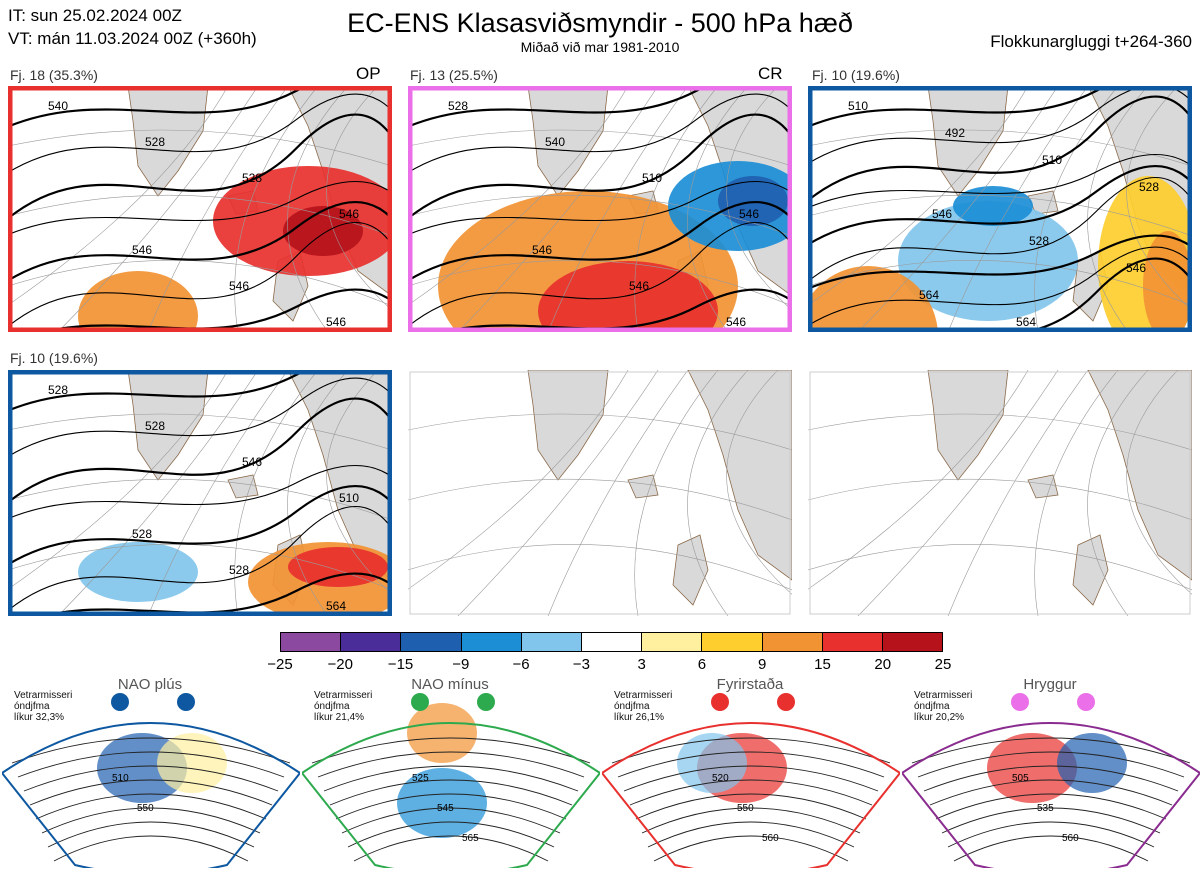 Image resolution: width=1200 pixels, height=873 pixels. I want to click on regime-contour-label: 510, so click(120, 778).